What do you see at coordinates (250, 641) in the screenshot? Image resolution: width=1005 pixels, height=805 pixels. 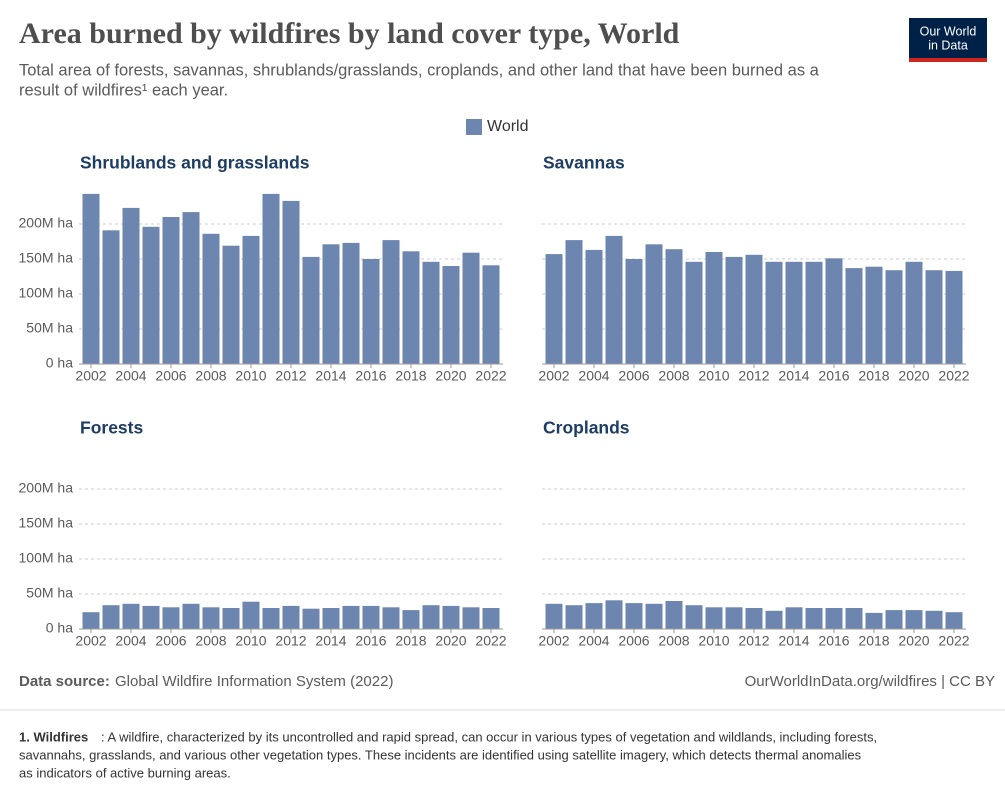 I see `x-tick-label: 2010` at bounding box center [250, 641].